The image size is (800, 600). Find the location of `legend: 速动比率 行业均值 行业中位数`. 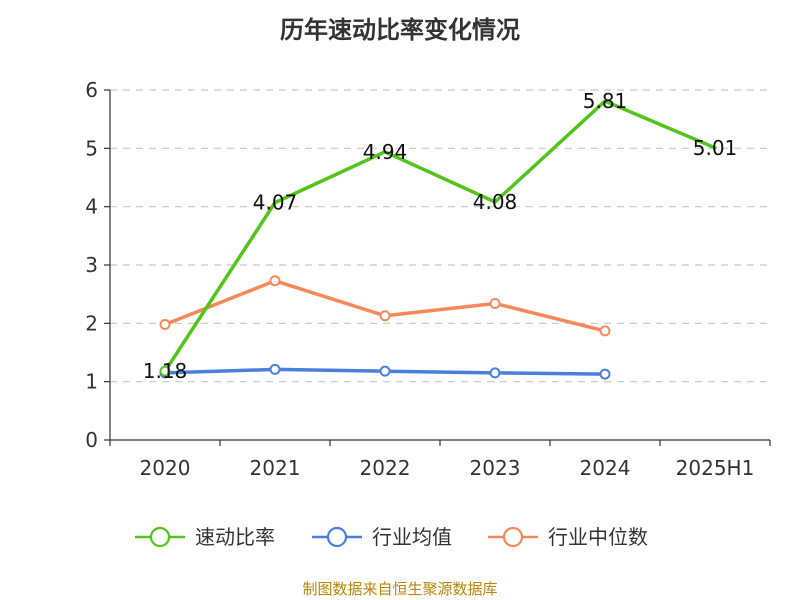

legend: 速动比率 行业均值 行业中位数 is located at coordinates (391, 537).